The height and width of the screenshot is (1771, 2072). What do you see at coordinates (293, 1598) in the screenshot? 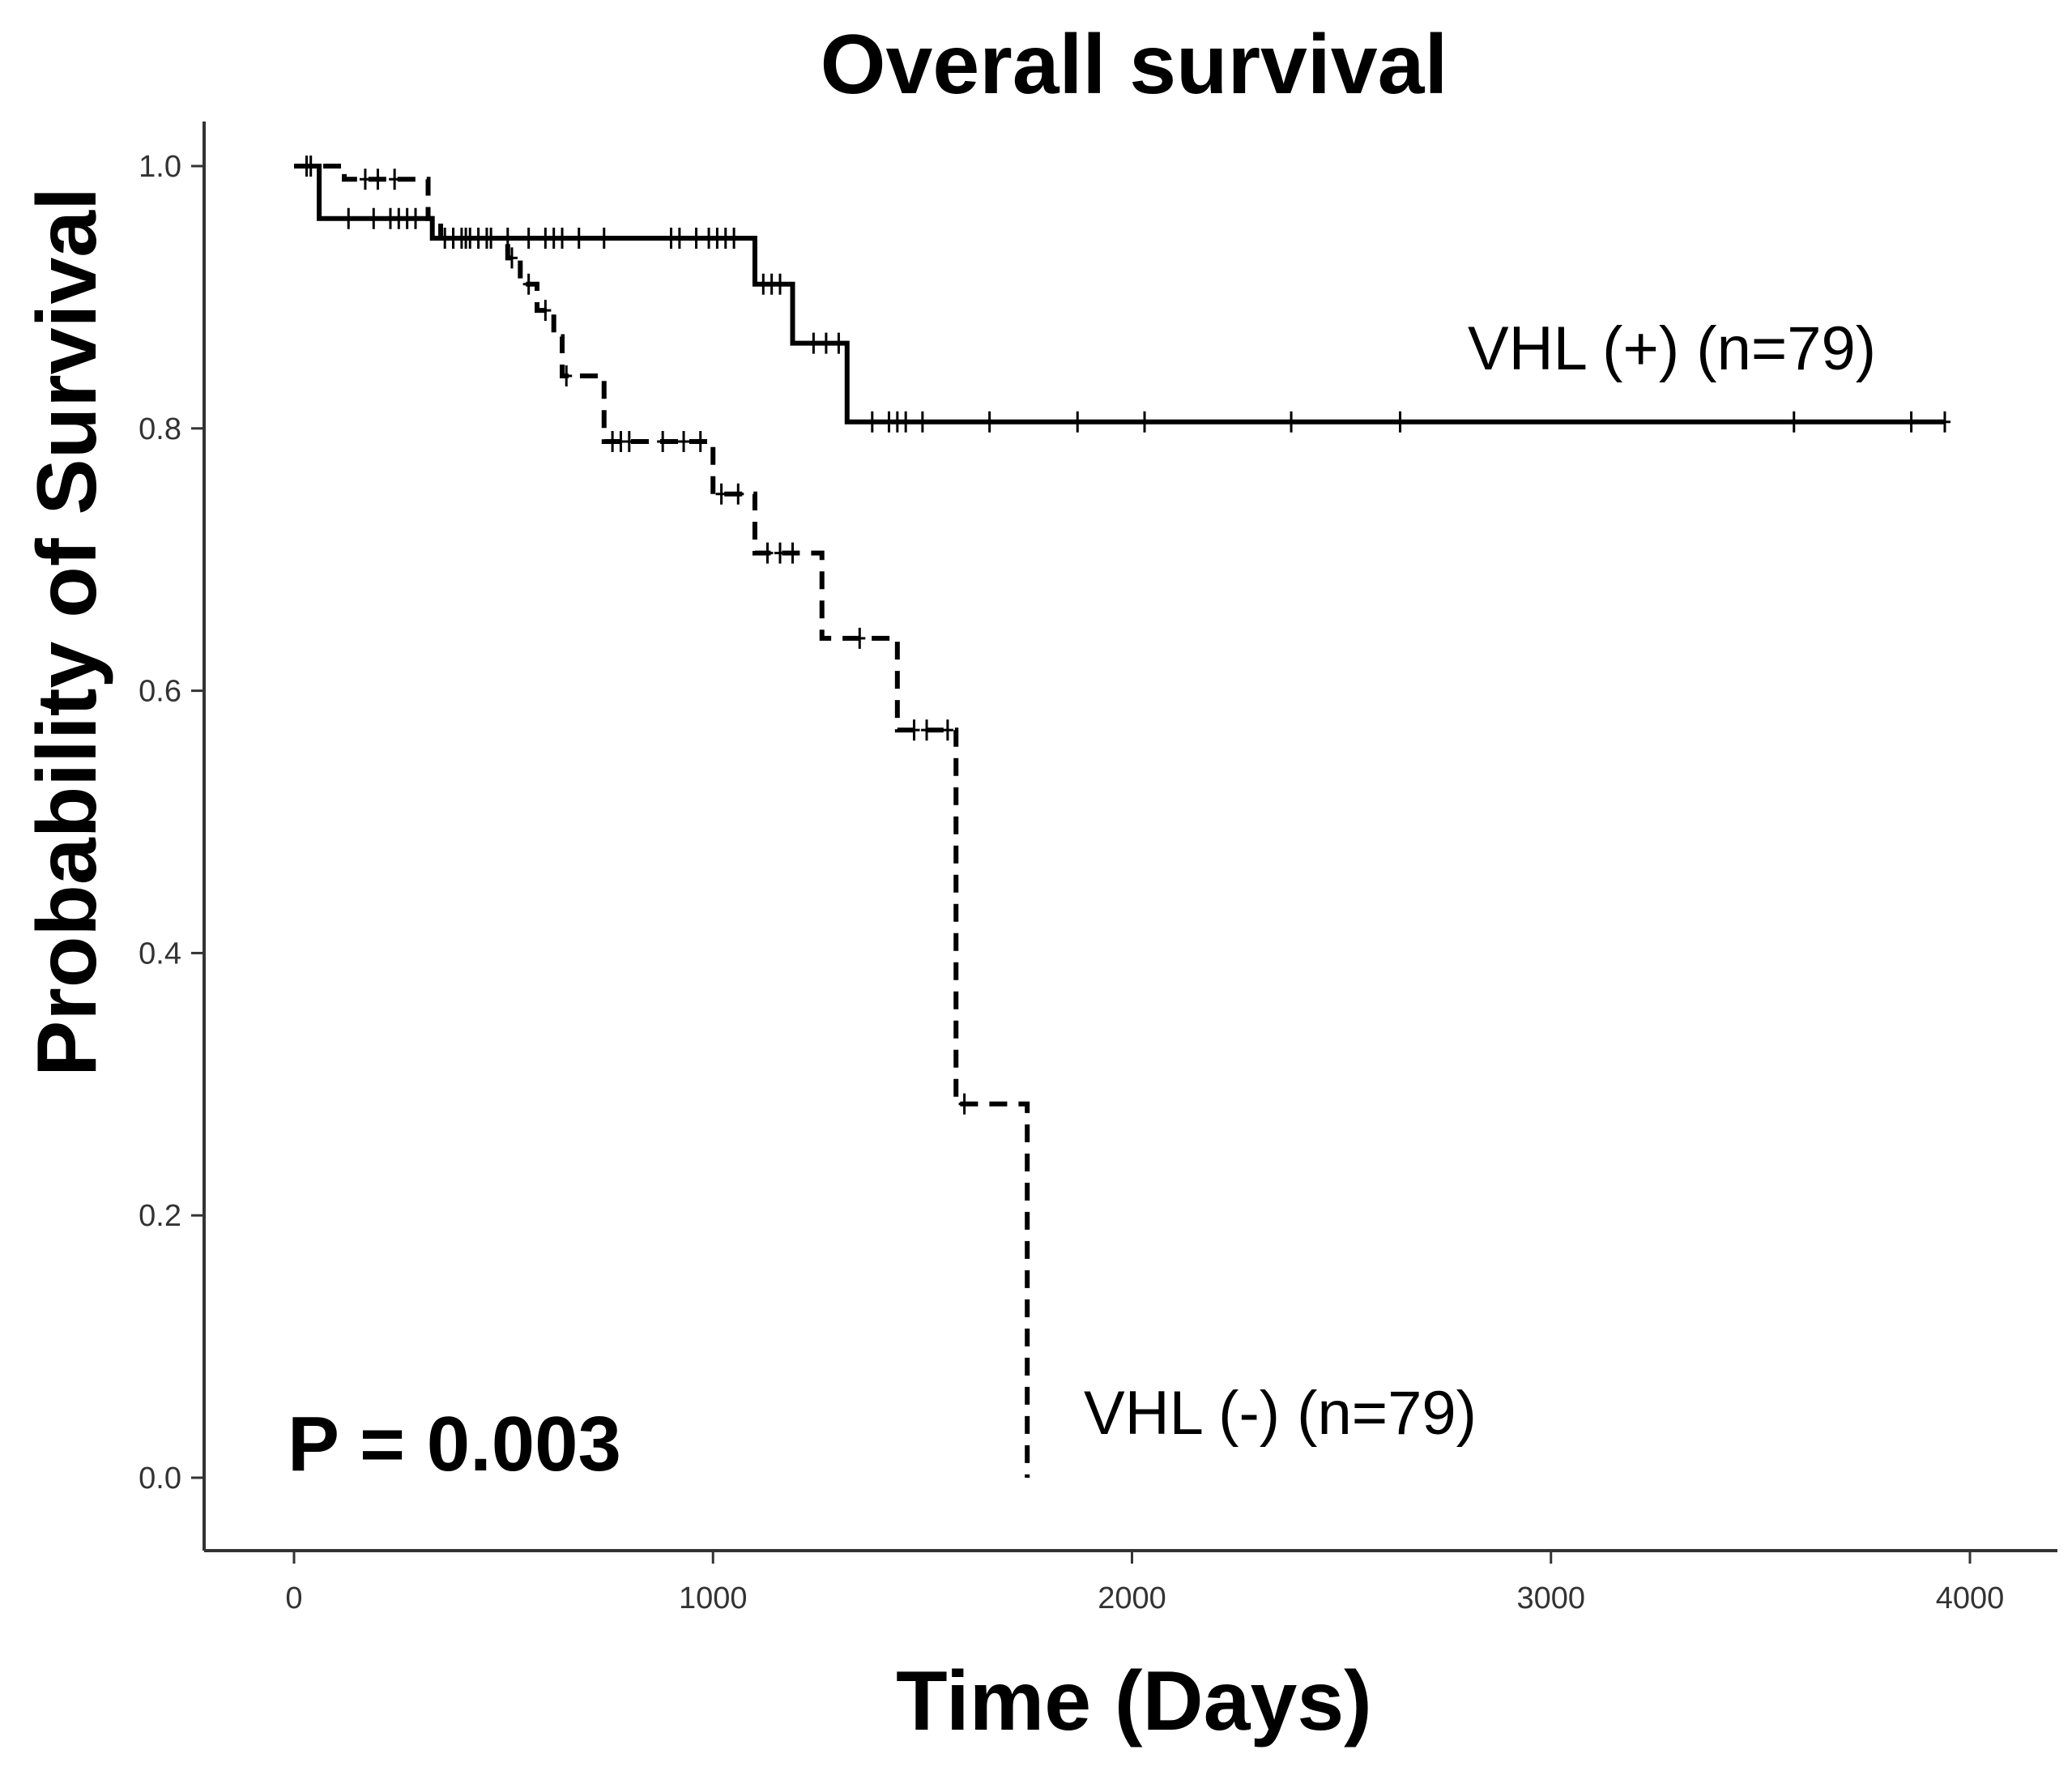
I see `x-tick-label: 0` at bounding box center [293, 1598].